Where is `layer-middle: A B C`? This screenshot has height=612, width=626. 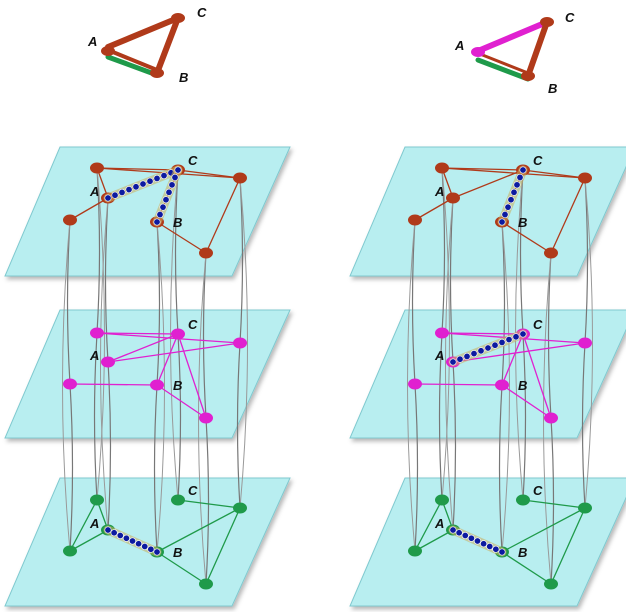 layer-middle: A B C is located at coordinates (155, 370).